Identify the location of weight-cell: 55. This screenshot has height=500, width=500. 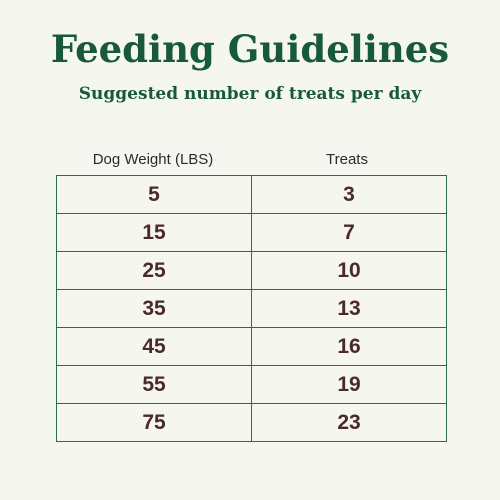
(154, 384).